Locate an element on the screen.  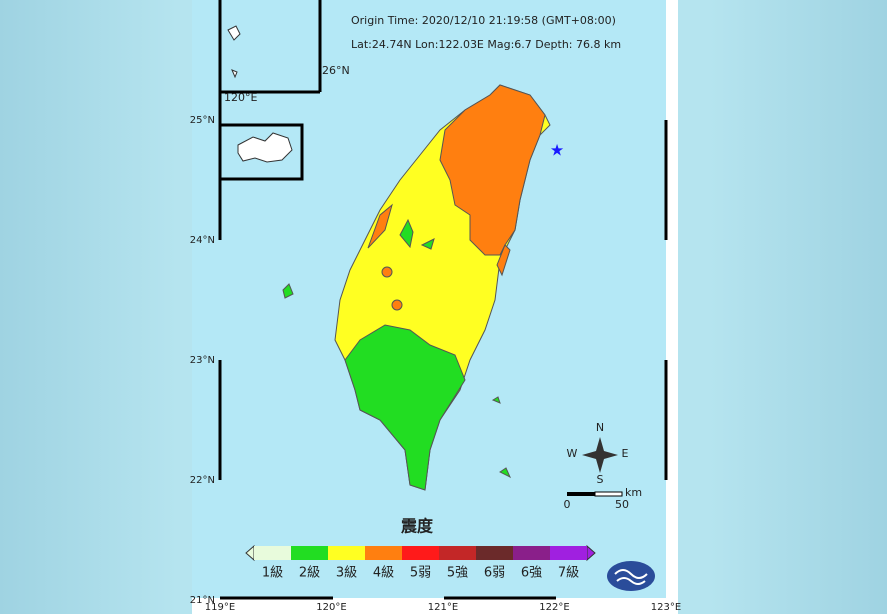
epicenter: ★ is located at coordinates (557, 150).